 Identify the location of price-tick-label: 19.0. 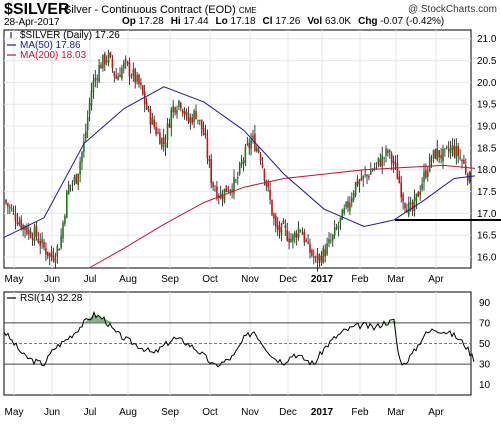
(487, 127).